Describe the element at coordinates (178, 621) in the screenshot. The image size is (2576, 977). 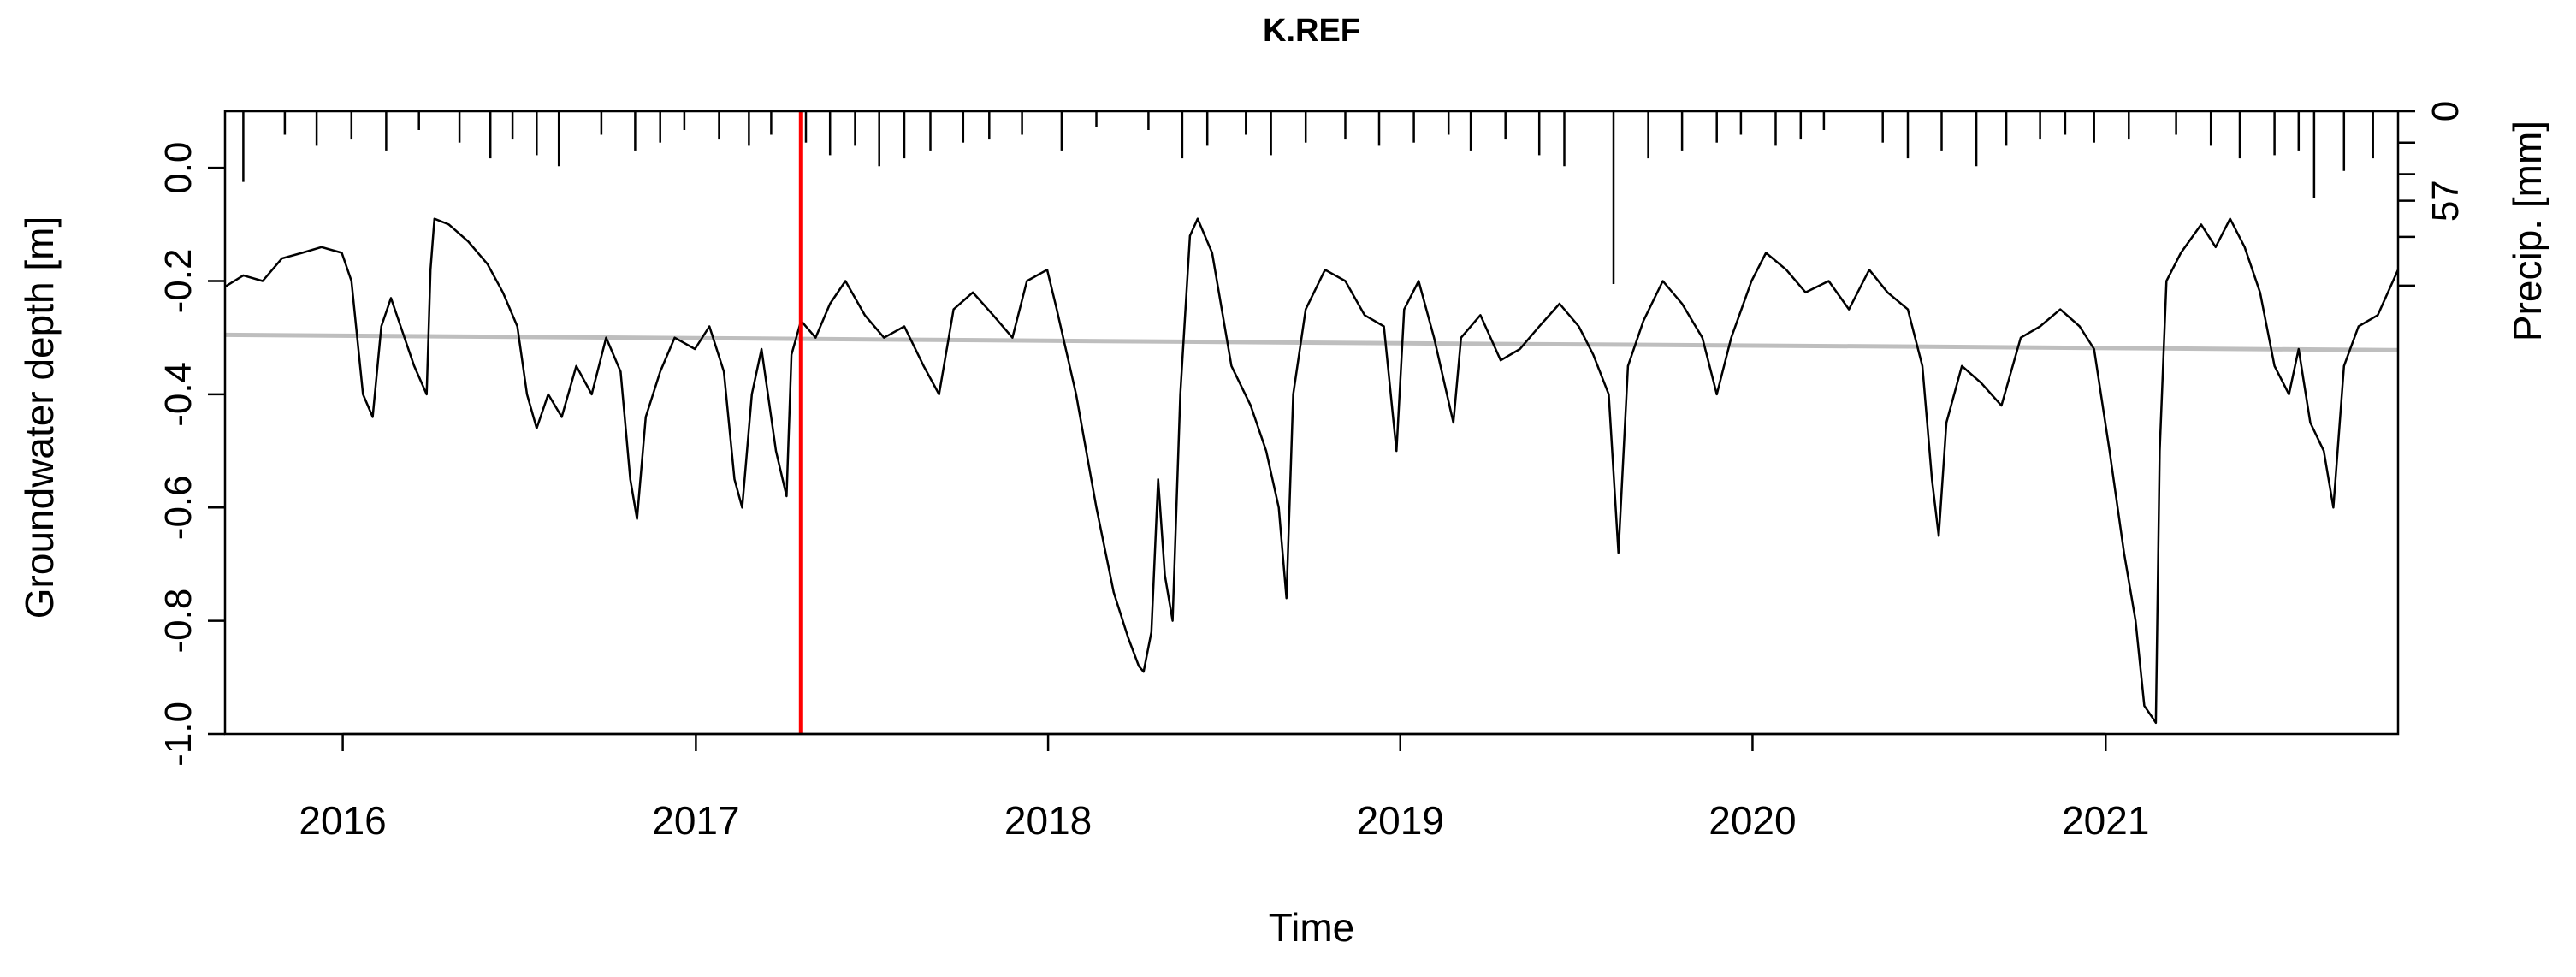
I see `y-tick-label: -0.8` at that location.